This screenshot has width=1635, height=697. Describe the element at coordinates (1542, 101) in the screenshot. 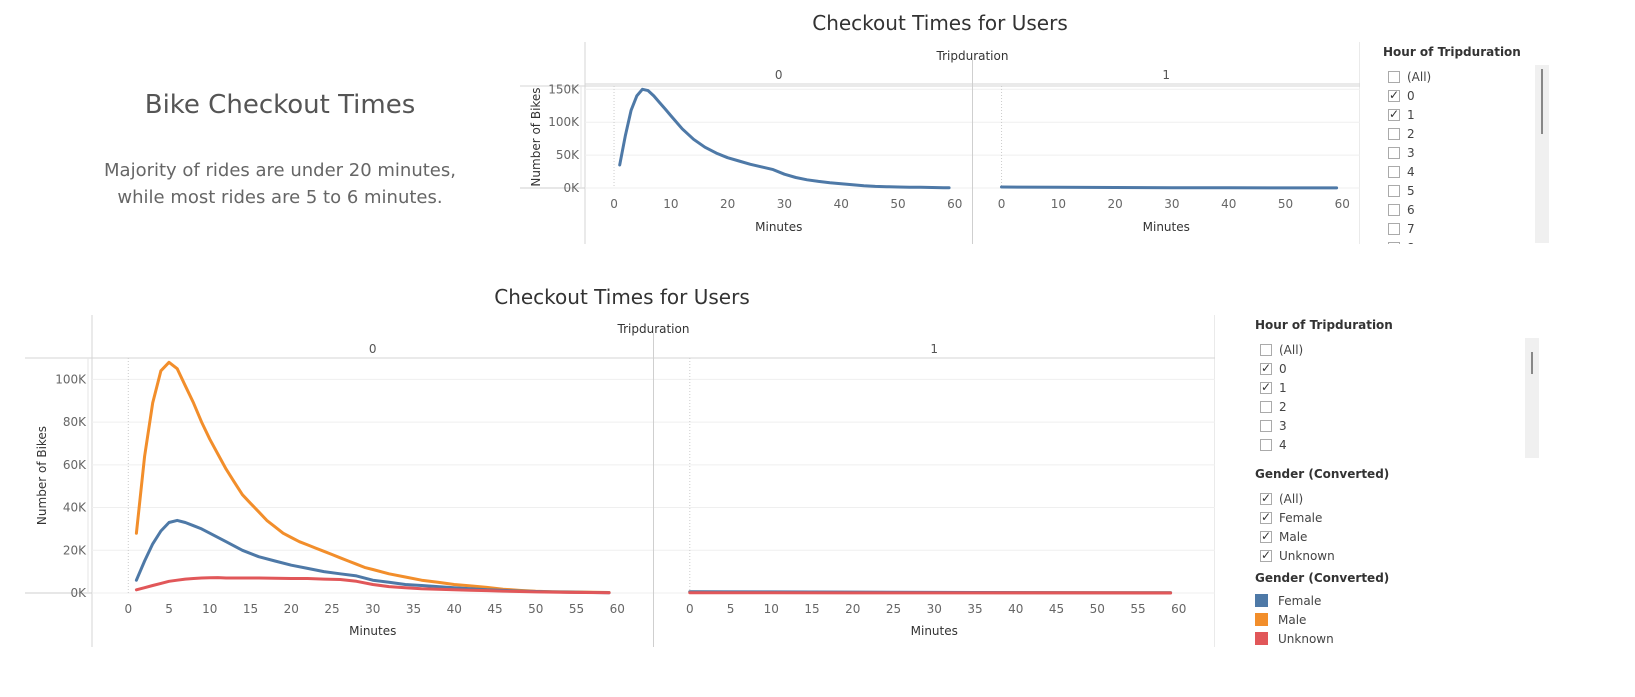

I see `hour-filter-top-scroll-thumb` at that location.